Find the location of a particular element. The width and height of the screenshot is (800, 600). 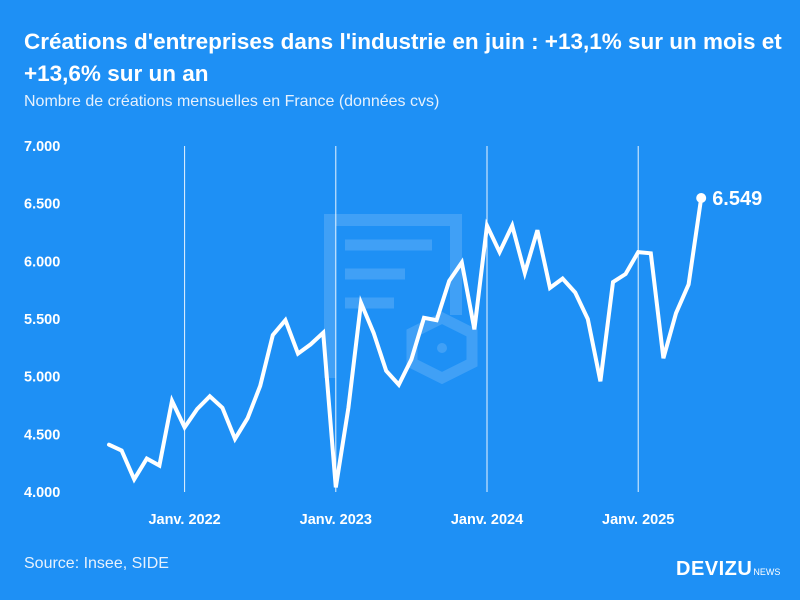

y-tick-label: 6.500 is located at coordinates (42, 205).